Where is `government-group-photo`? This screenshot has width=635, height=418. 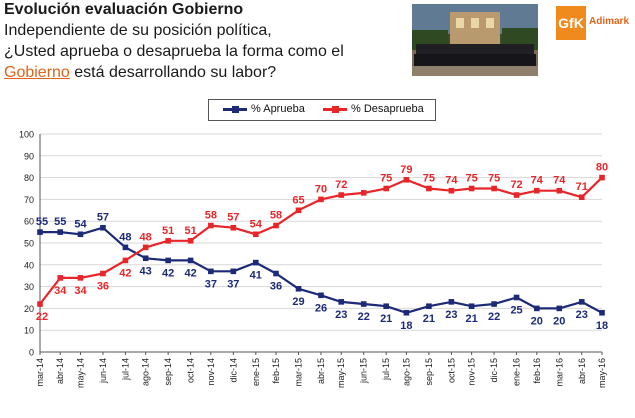 government-group-photo is located at coordinates (475, 40).